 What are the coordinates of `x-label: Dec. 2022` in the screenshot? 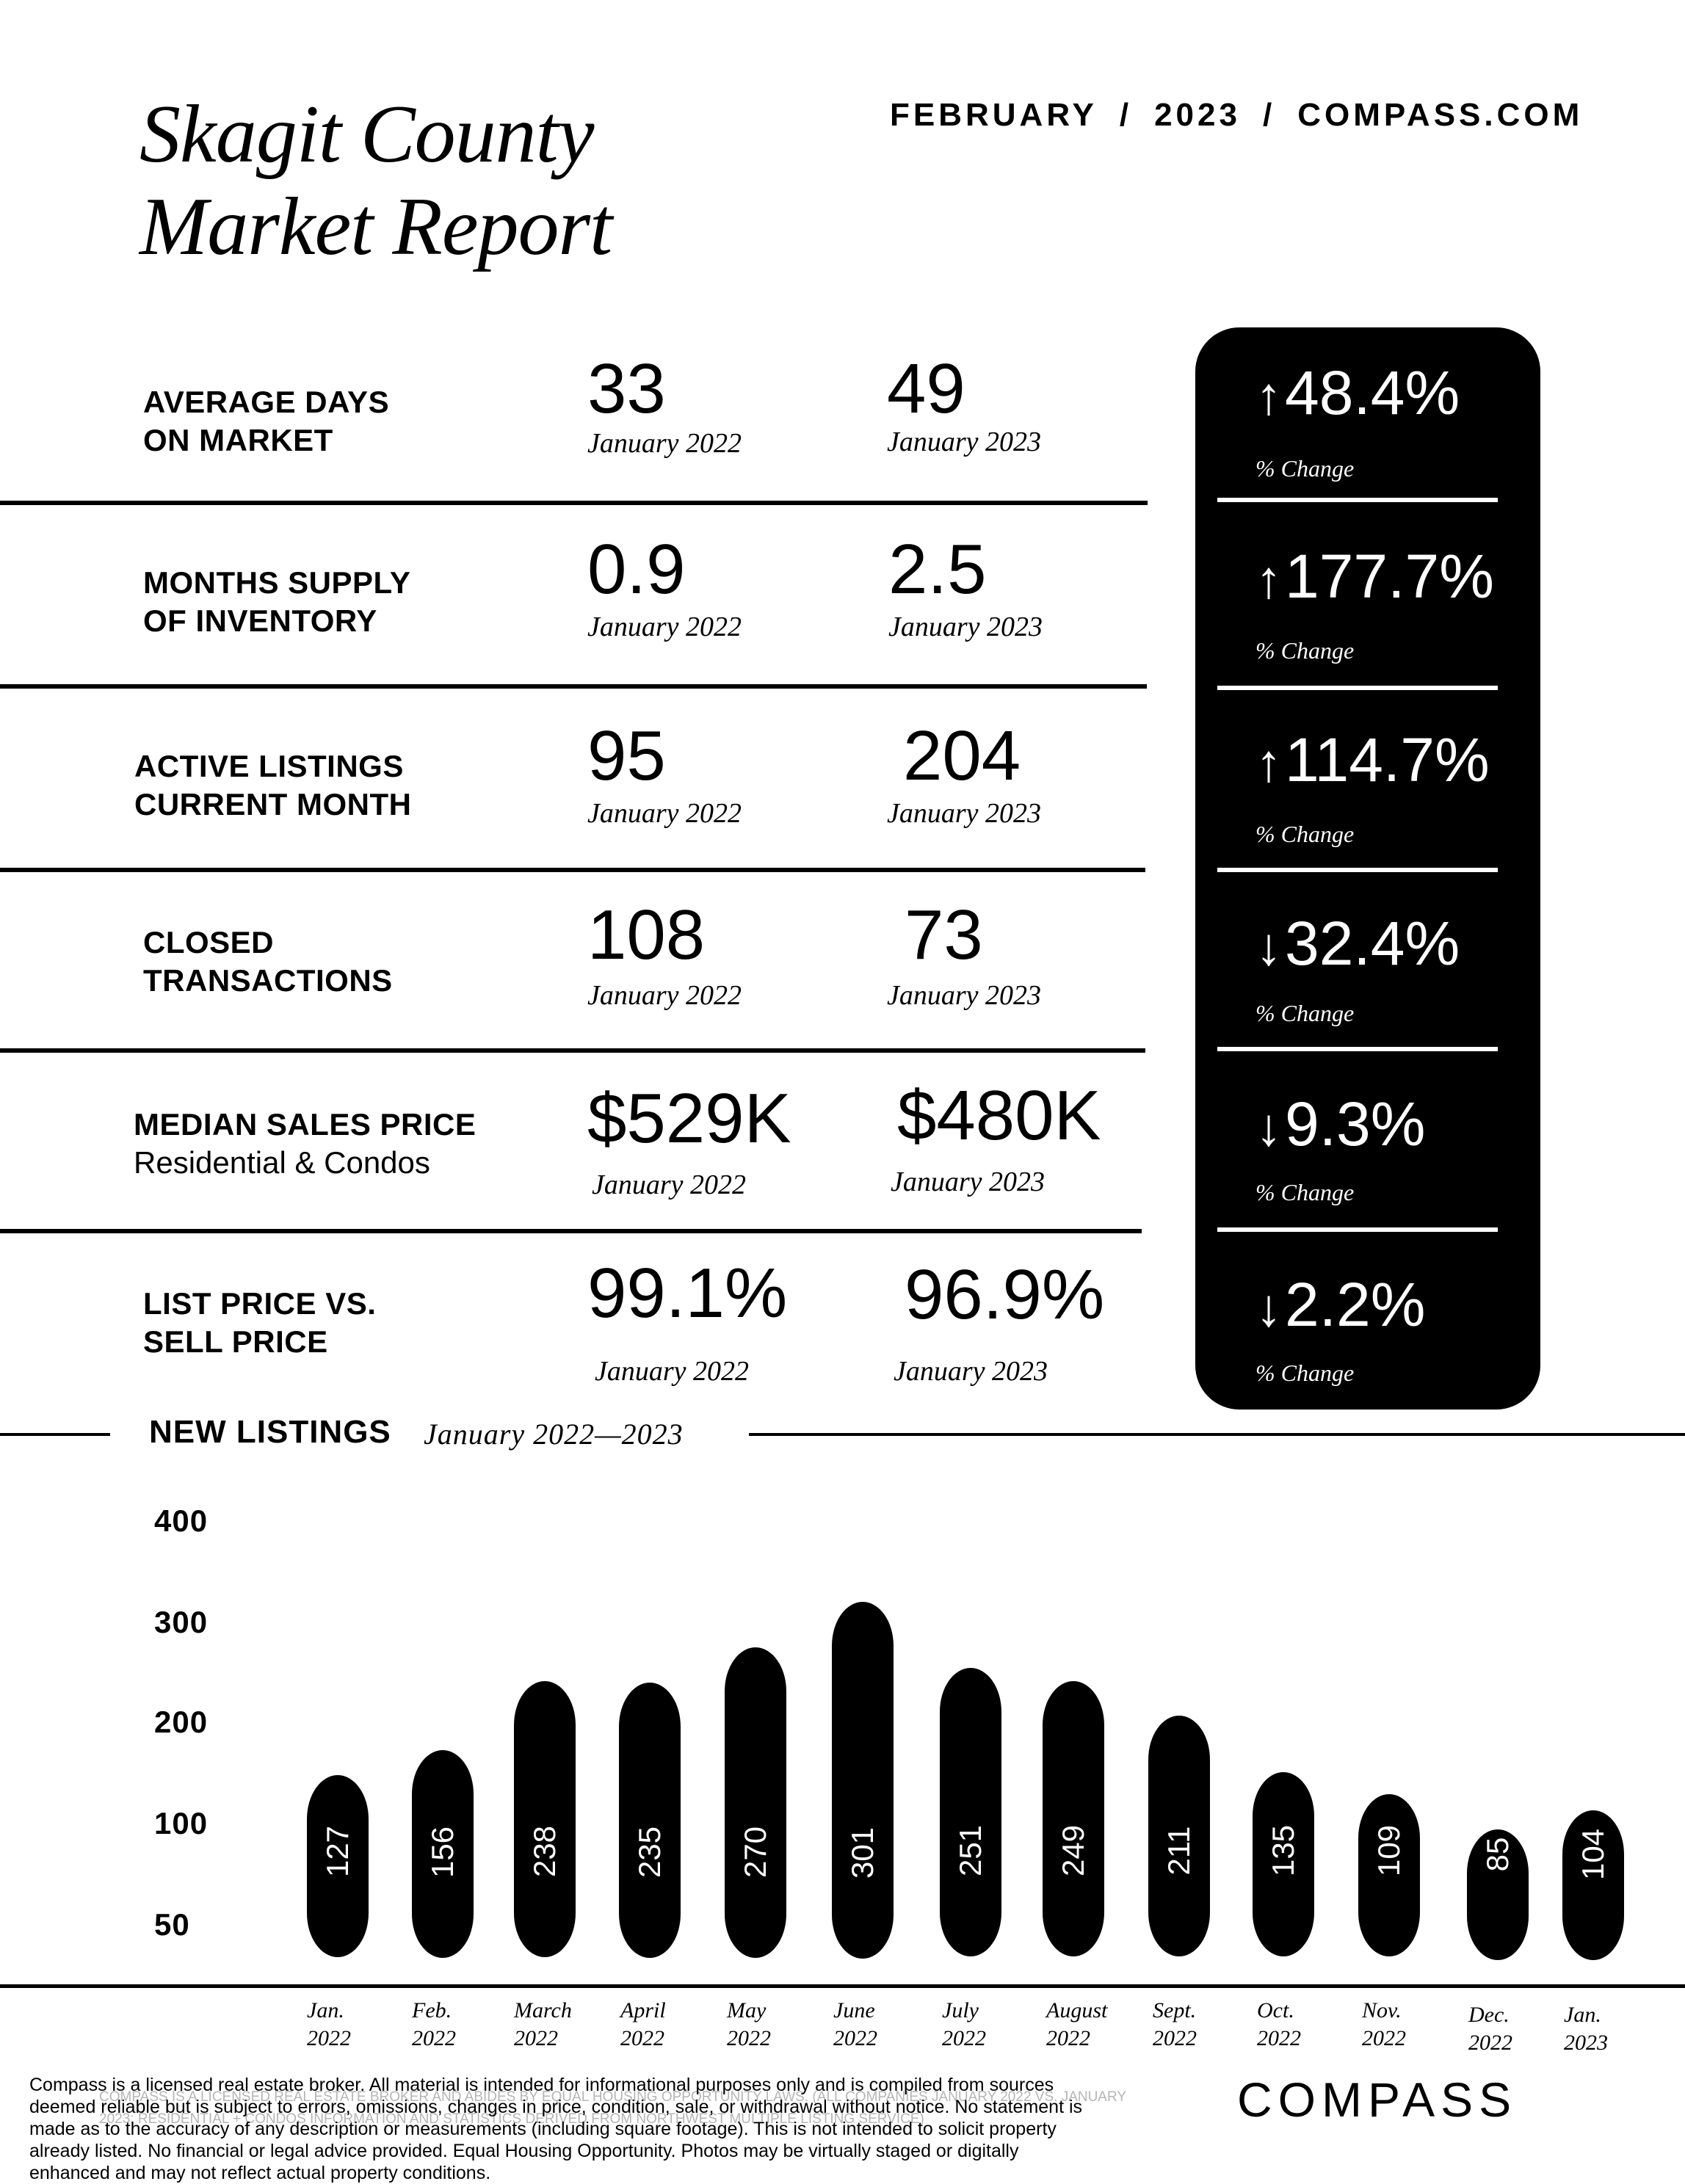 It's located at (1490, 2029).